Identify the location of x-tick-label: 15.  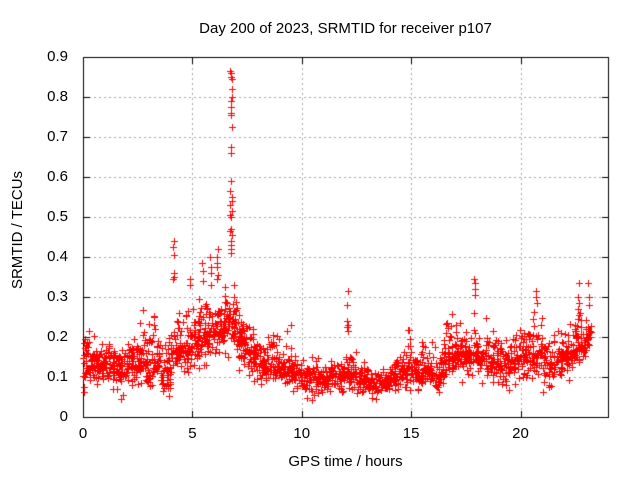
(411, 433).